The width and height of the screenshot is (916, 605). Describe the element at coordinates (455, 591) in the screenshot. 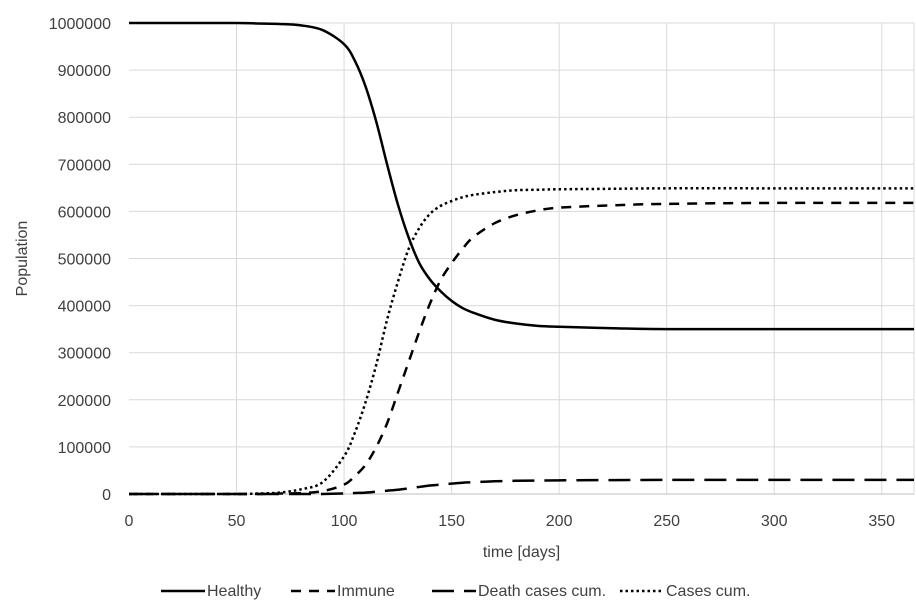

I see `legend: Healthy Immune Death cases cum. Cases cum.` at that location.